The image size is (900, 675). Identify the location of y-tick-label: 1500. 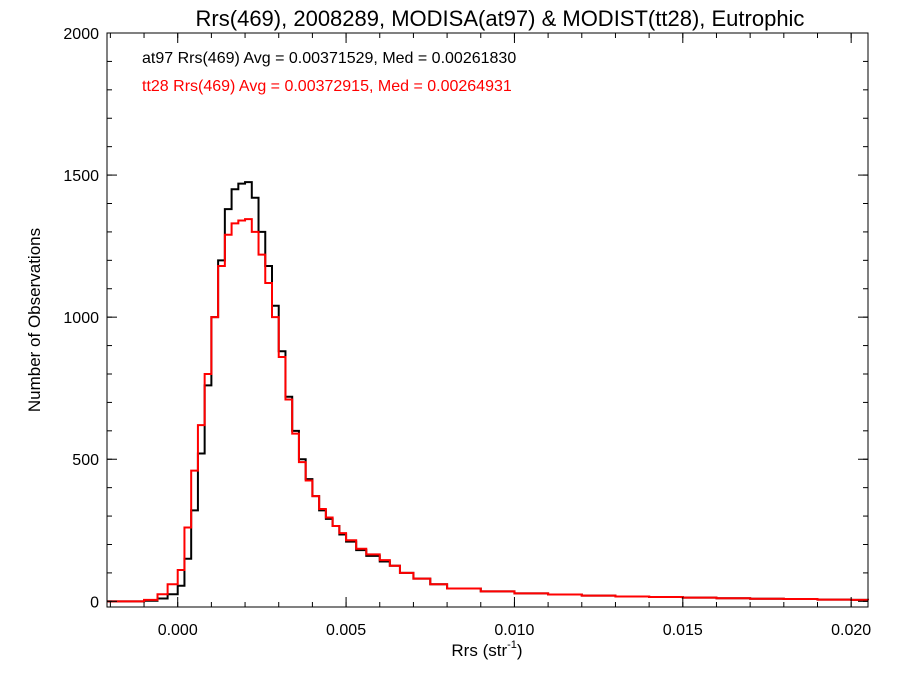
(81, 176).